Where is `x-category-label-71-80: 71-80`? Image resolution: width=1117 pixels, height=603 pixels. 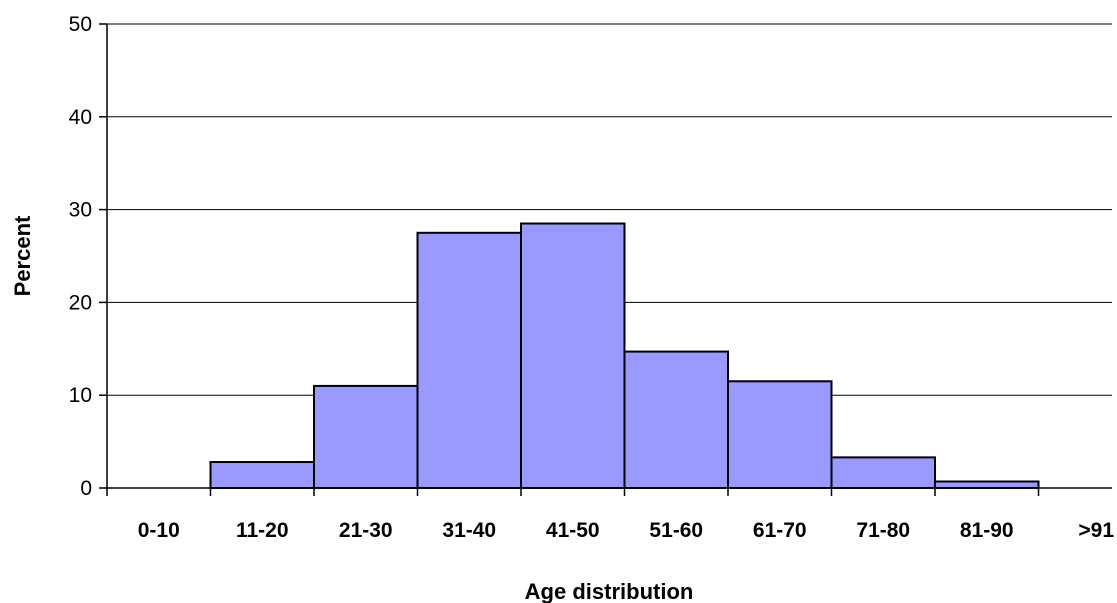
x-category-label-71-80: 71-80 is located at coordinates (883, 530).